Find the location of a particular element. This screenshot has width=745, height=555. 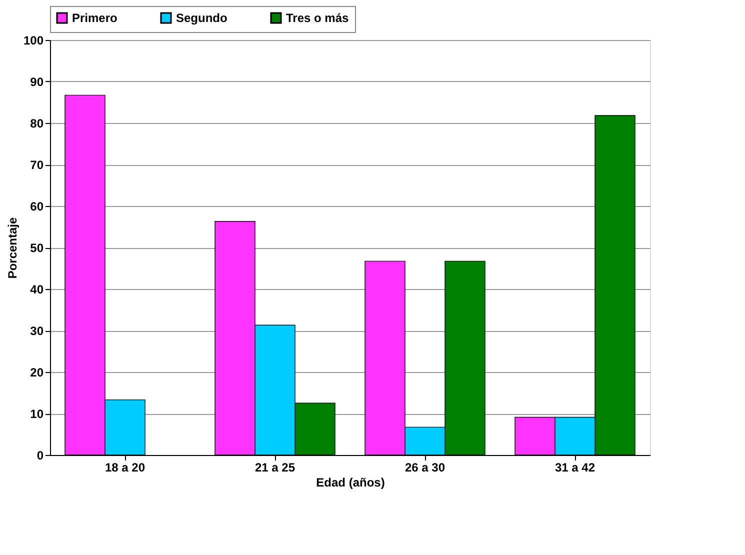

y-tick-label: 80 is located at coordinates (37, 123).